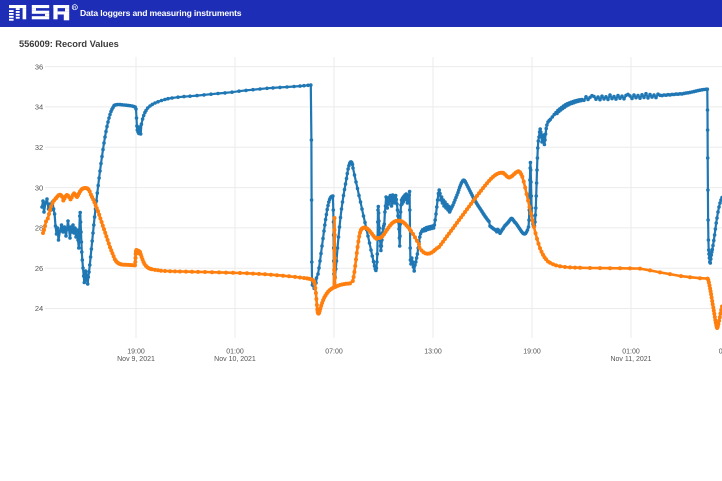  Describe the element at coordinates (39, 107) in the screenshot. I see `svg-text: 34` at that location.